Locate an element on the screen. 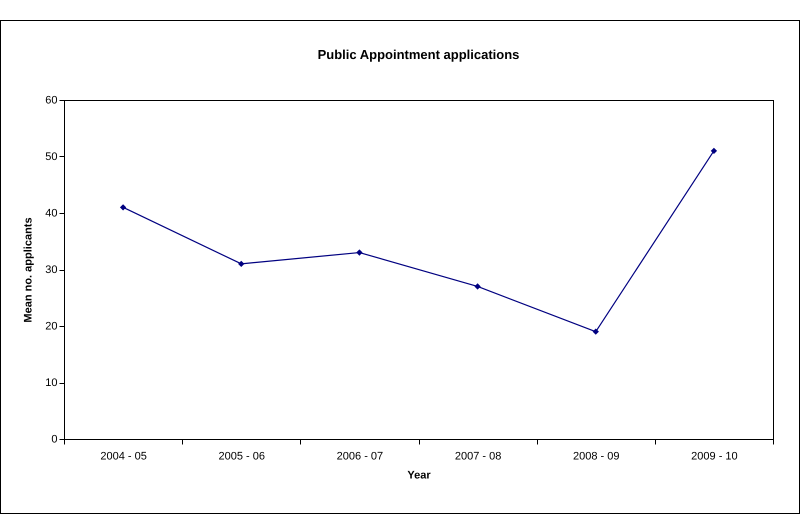 The width and height of the screenshot is (803, 516). x-tick-label: 2009 - 10 is located at coordinates (714, 456).